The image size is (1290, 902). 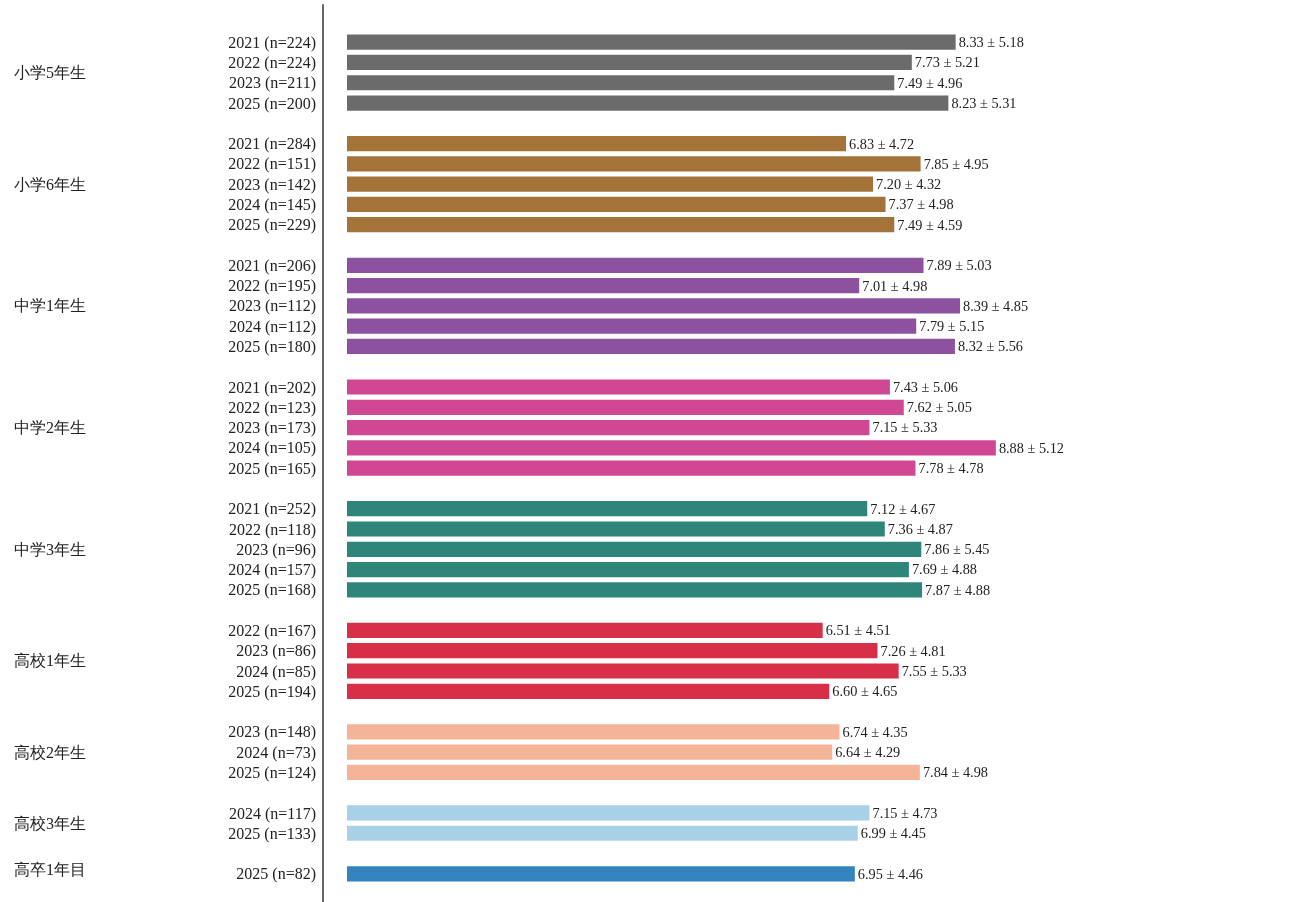 I want to click on text: 高校1年生, so click(x=50, y=660).